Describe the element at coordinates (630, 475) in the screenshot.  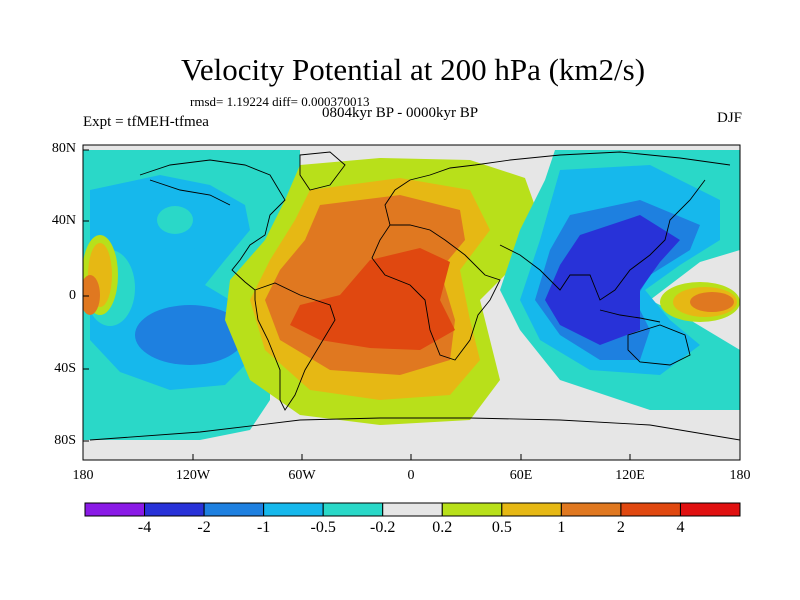
I see `lon-label-120e: 120E` at that location.